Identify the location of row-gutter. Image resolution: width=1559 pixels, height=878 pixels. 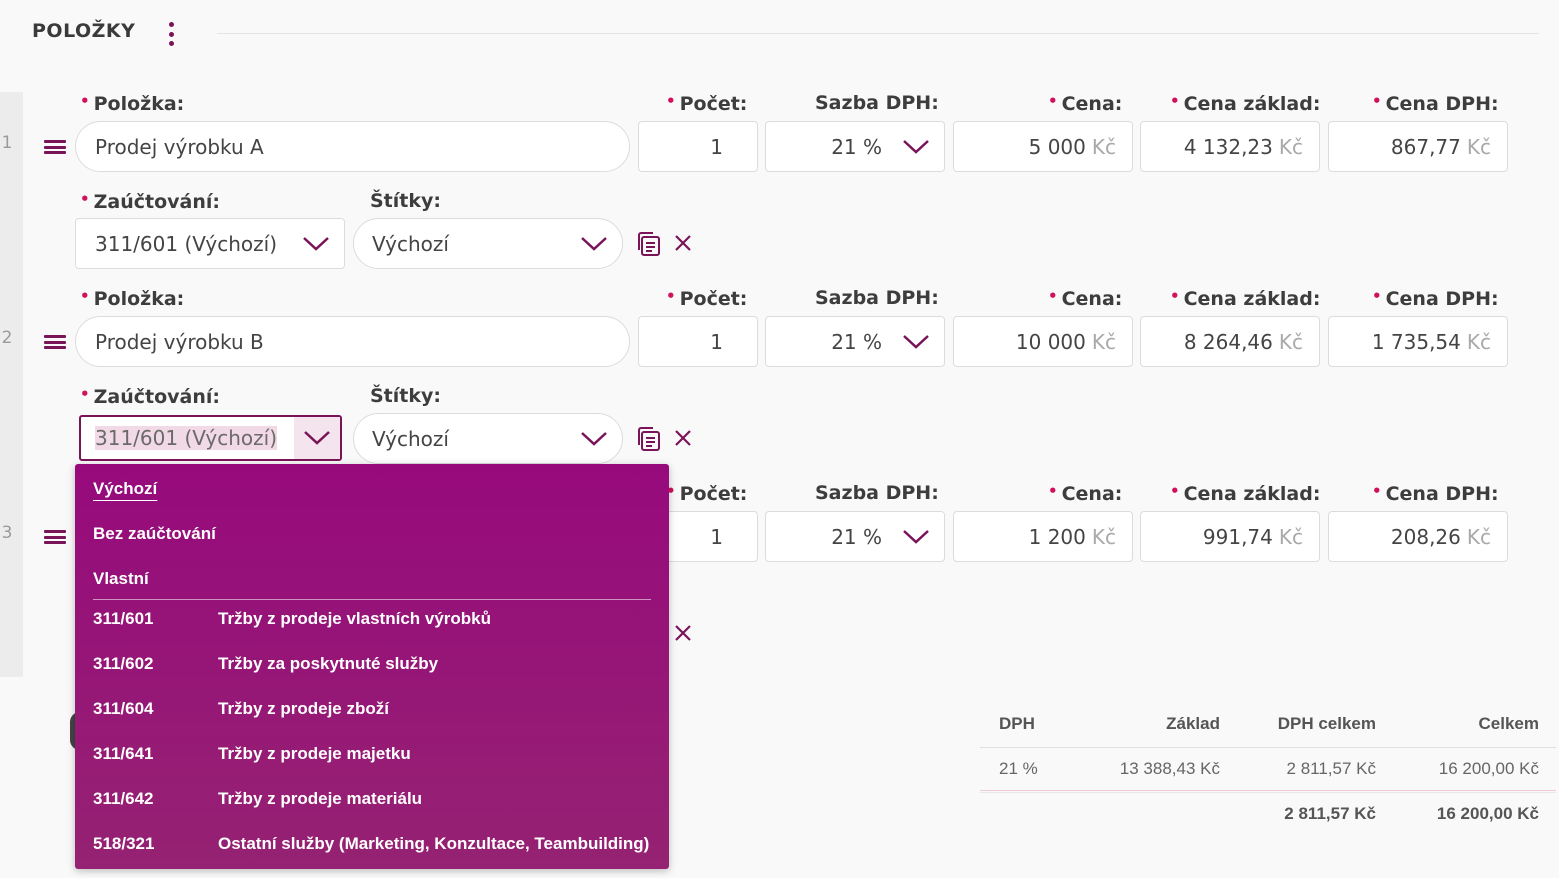
(11, 384).